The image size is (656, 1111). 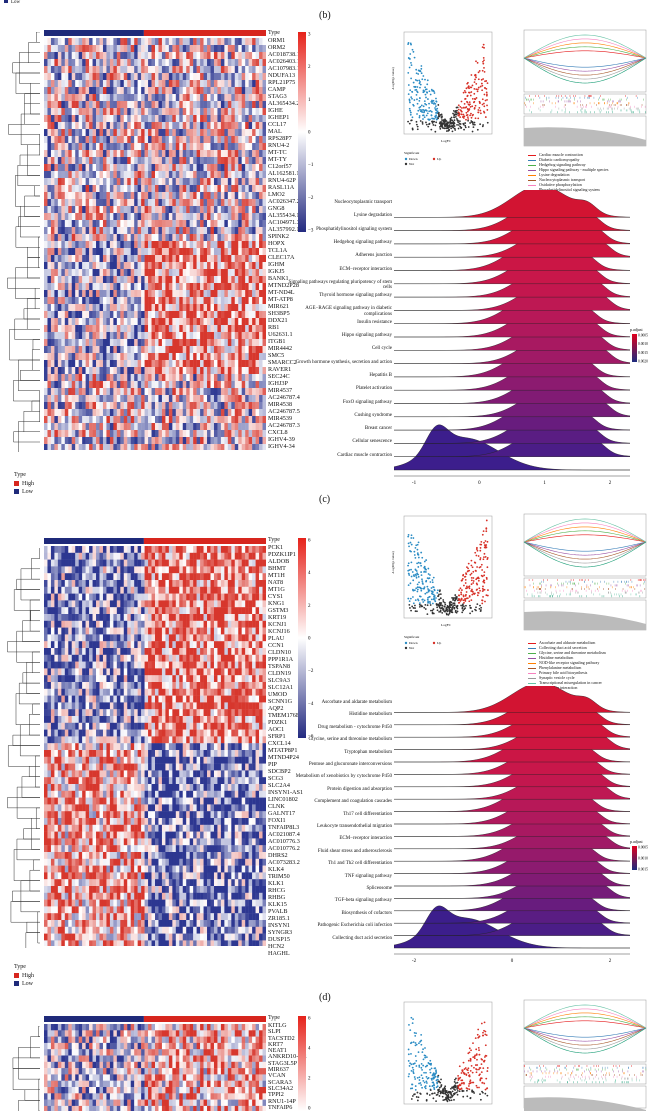 I want to click on gene-label: CLDN19, so click(x=280, y=673).